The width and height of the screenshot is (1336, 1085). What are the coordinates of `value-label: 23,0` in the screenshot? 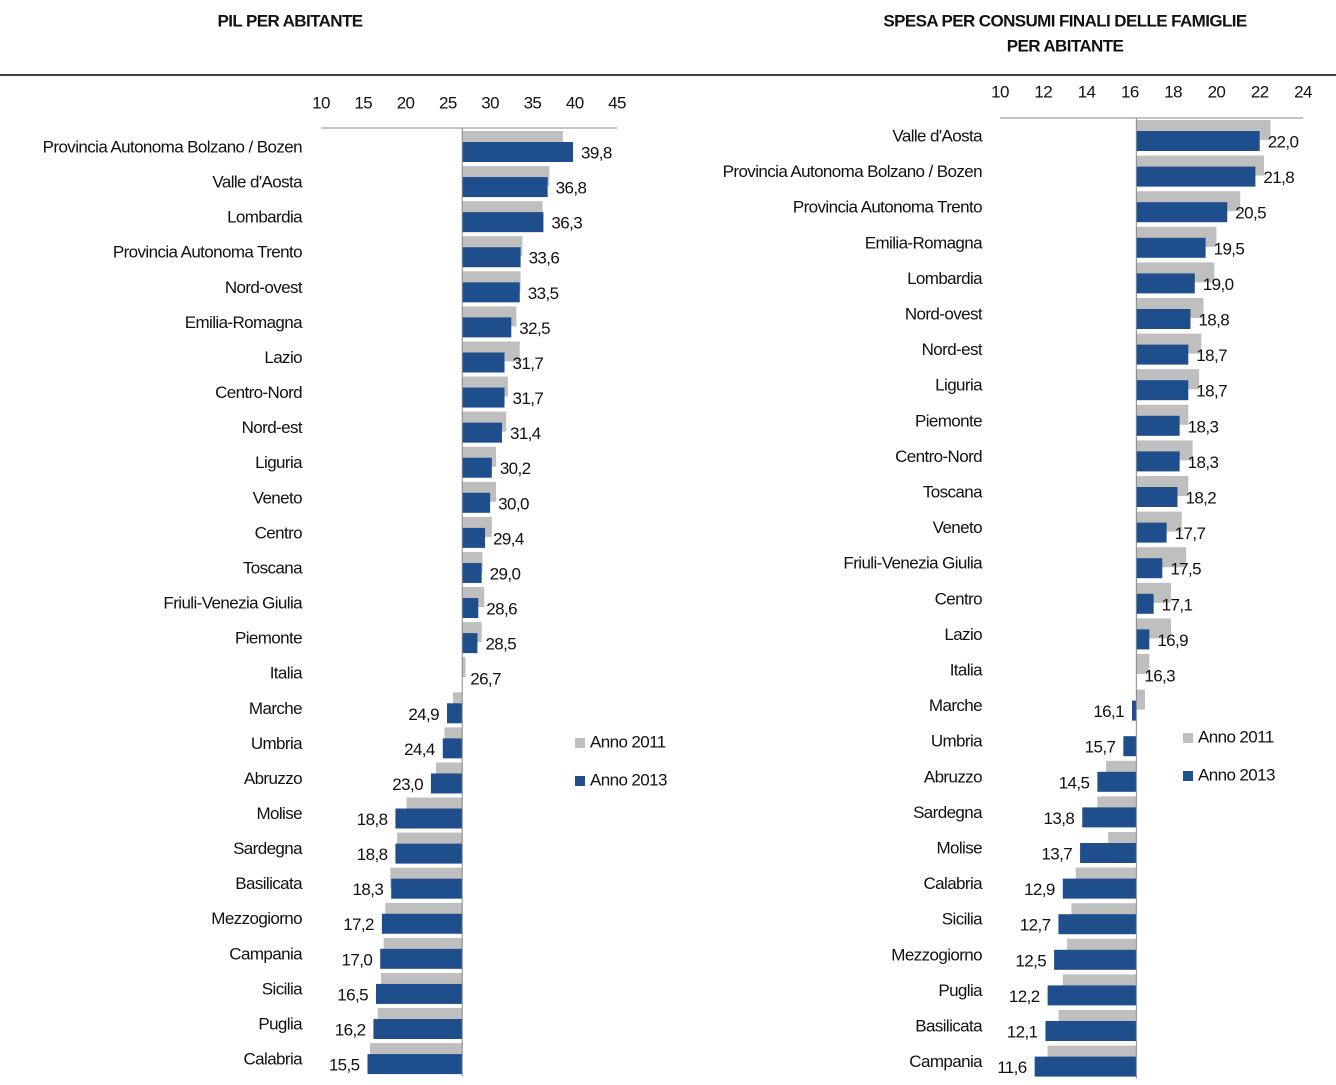 It's located at (407, 784).